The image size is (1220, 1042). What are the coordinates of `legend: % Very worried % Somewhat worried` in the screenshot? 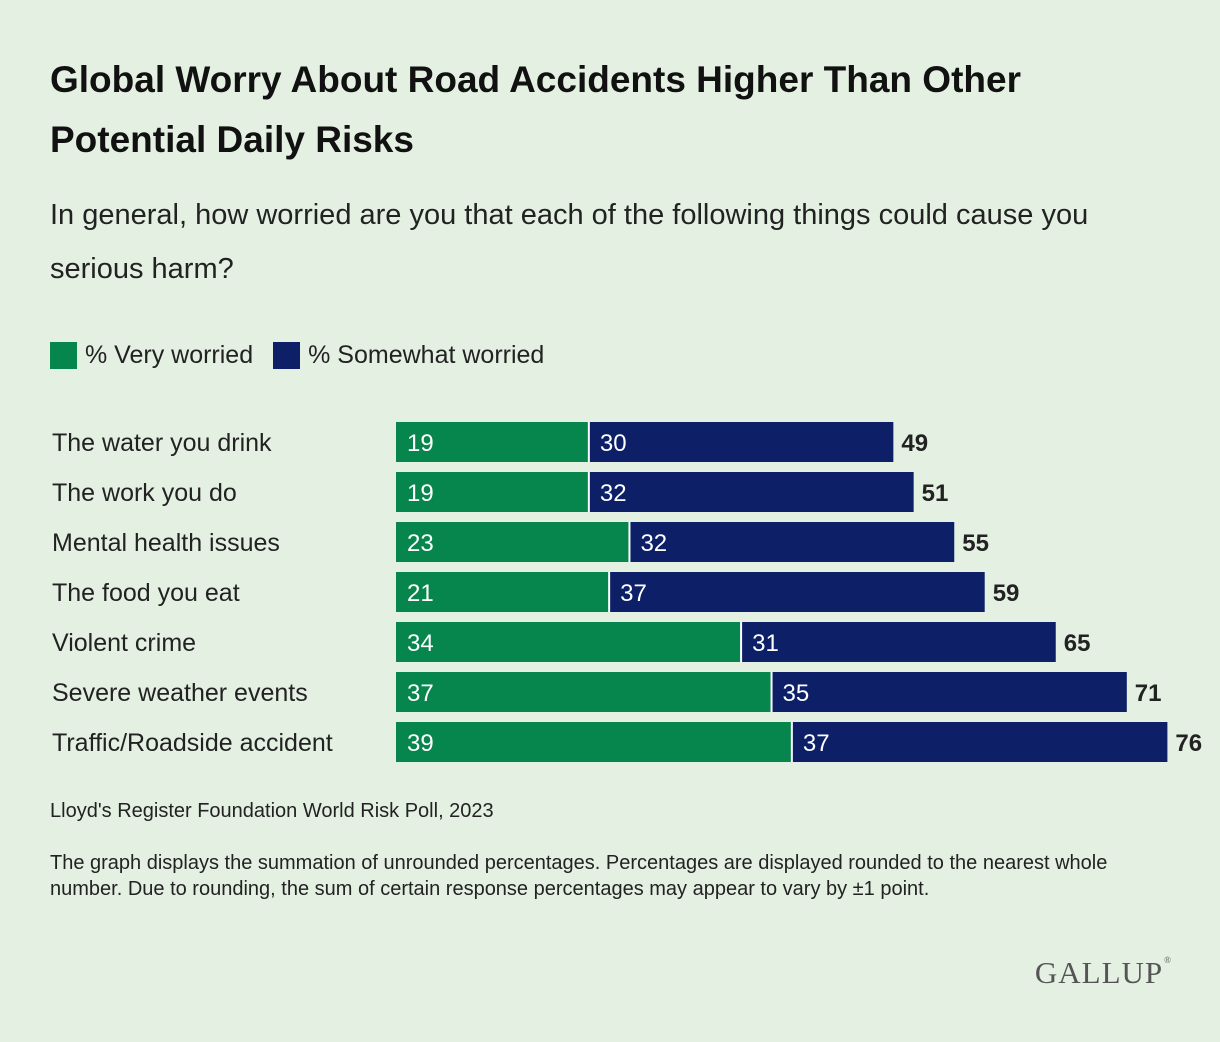 It's located at (307, 355).